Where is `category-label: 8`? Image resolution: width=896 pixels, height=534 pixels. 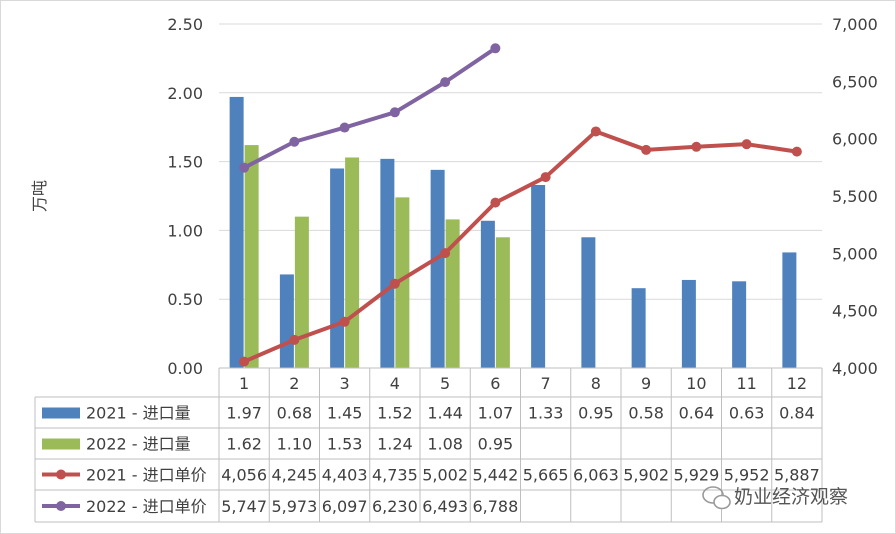
category-label: 8 is located at coordinates (596, 383).